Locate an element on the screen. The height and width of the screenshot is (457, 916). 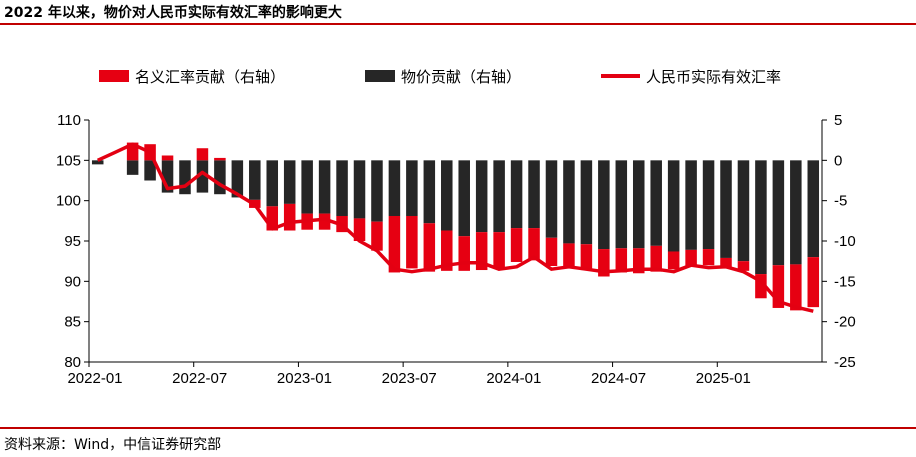
x-tick-label: 2022-07 is located at coordinates (199, 378).